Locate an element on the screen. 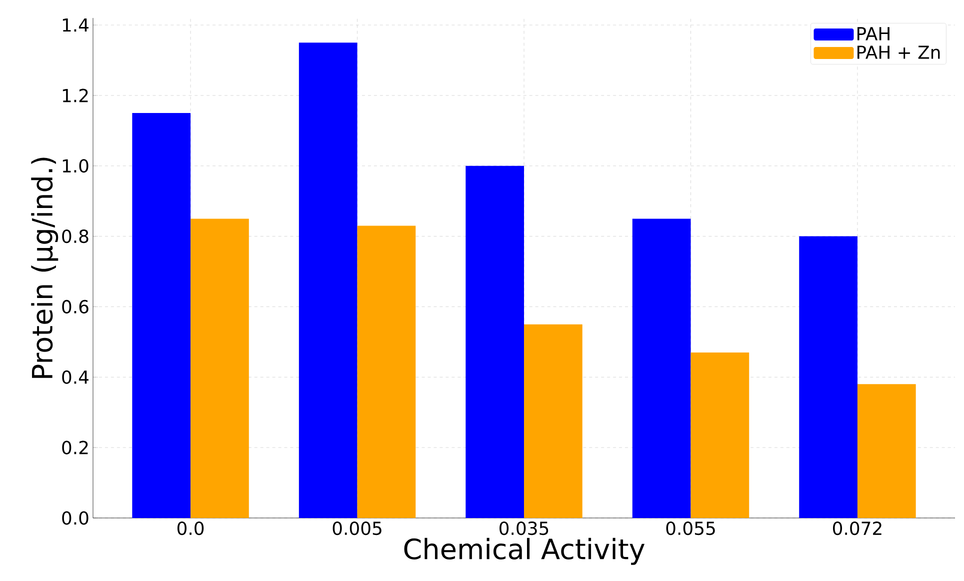 The height and width of the screenshot is (581, 964). y-tick-label: 0.2 is located at coordinates (75, 447).